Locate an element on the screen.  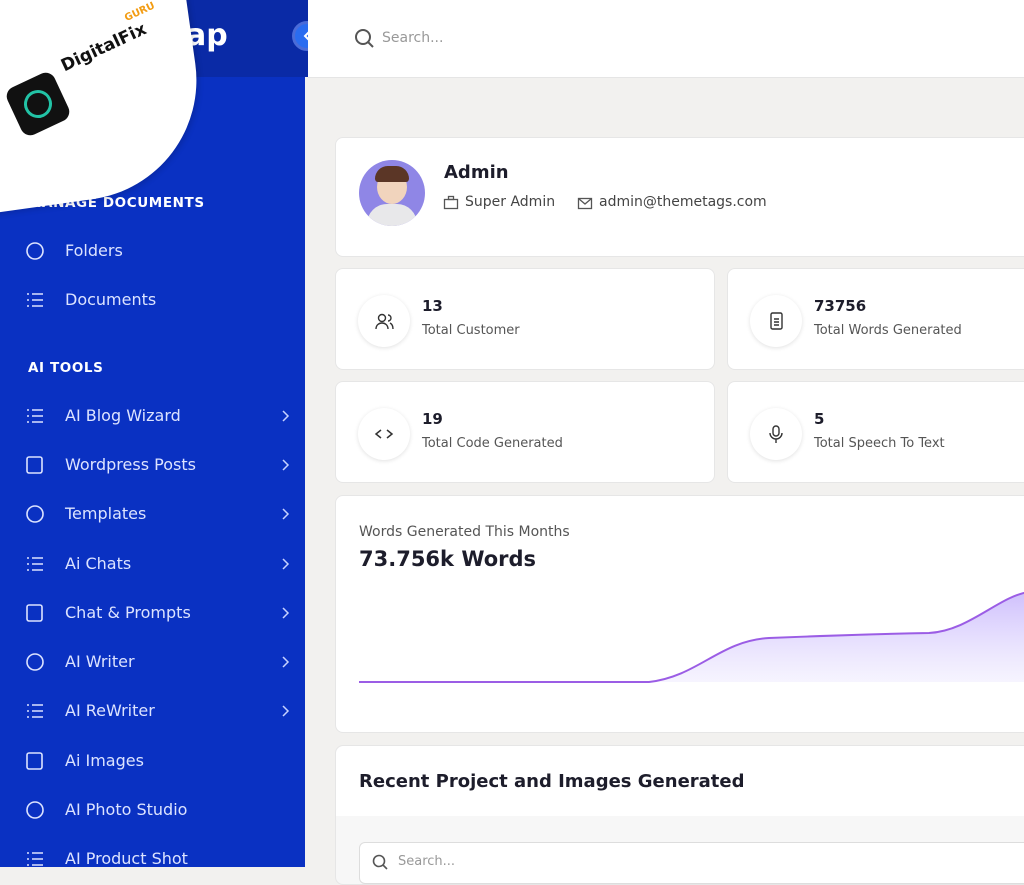
nav-item: Folders is located at coordinates (152, 251).